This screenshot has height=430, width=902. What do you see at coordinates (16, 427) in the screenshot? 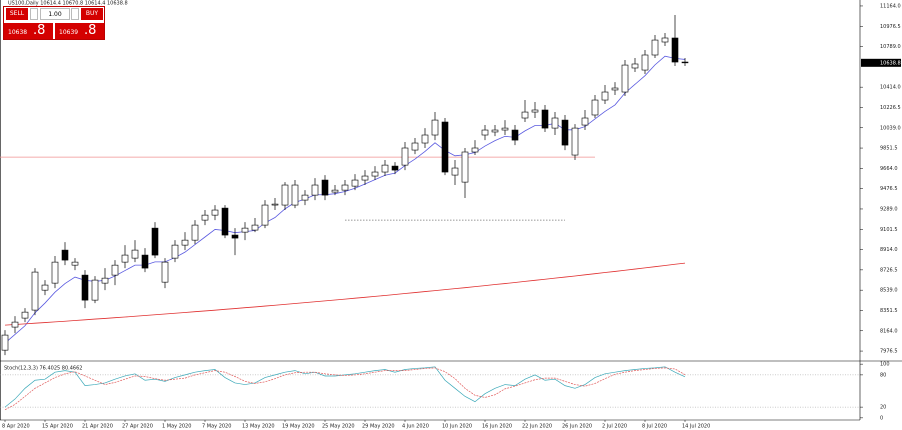
I see `x-tick-label: 8 Apr 2020` at bounding box center [16, 427].